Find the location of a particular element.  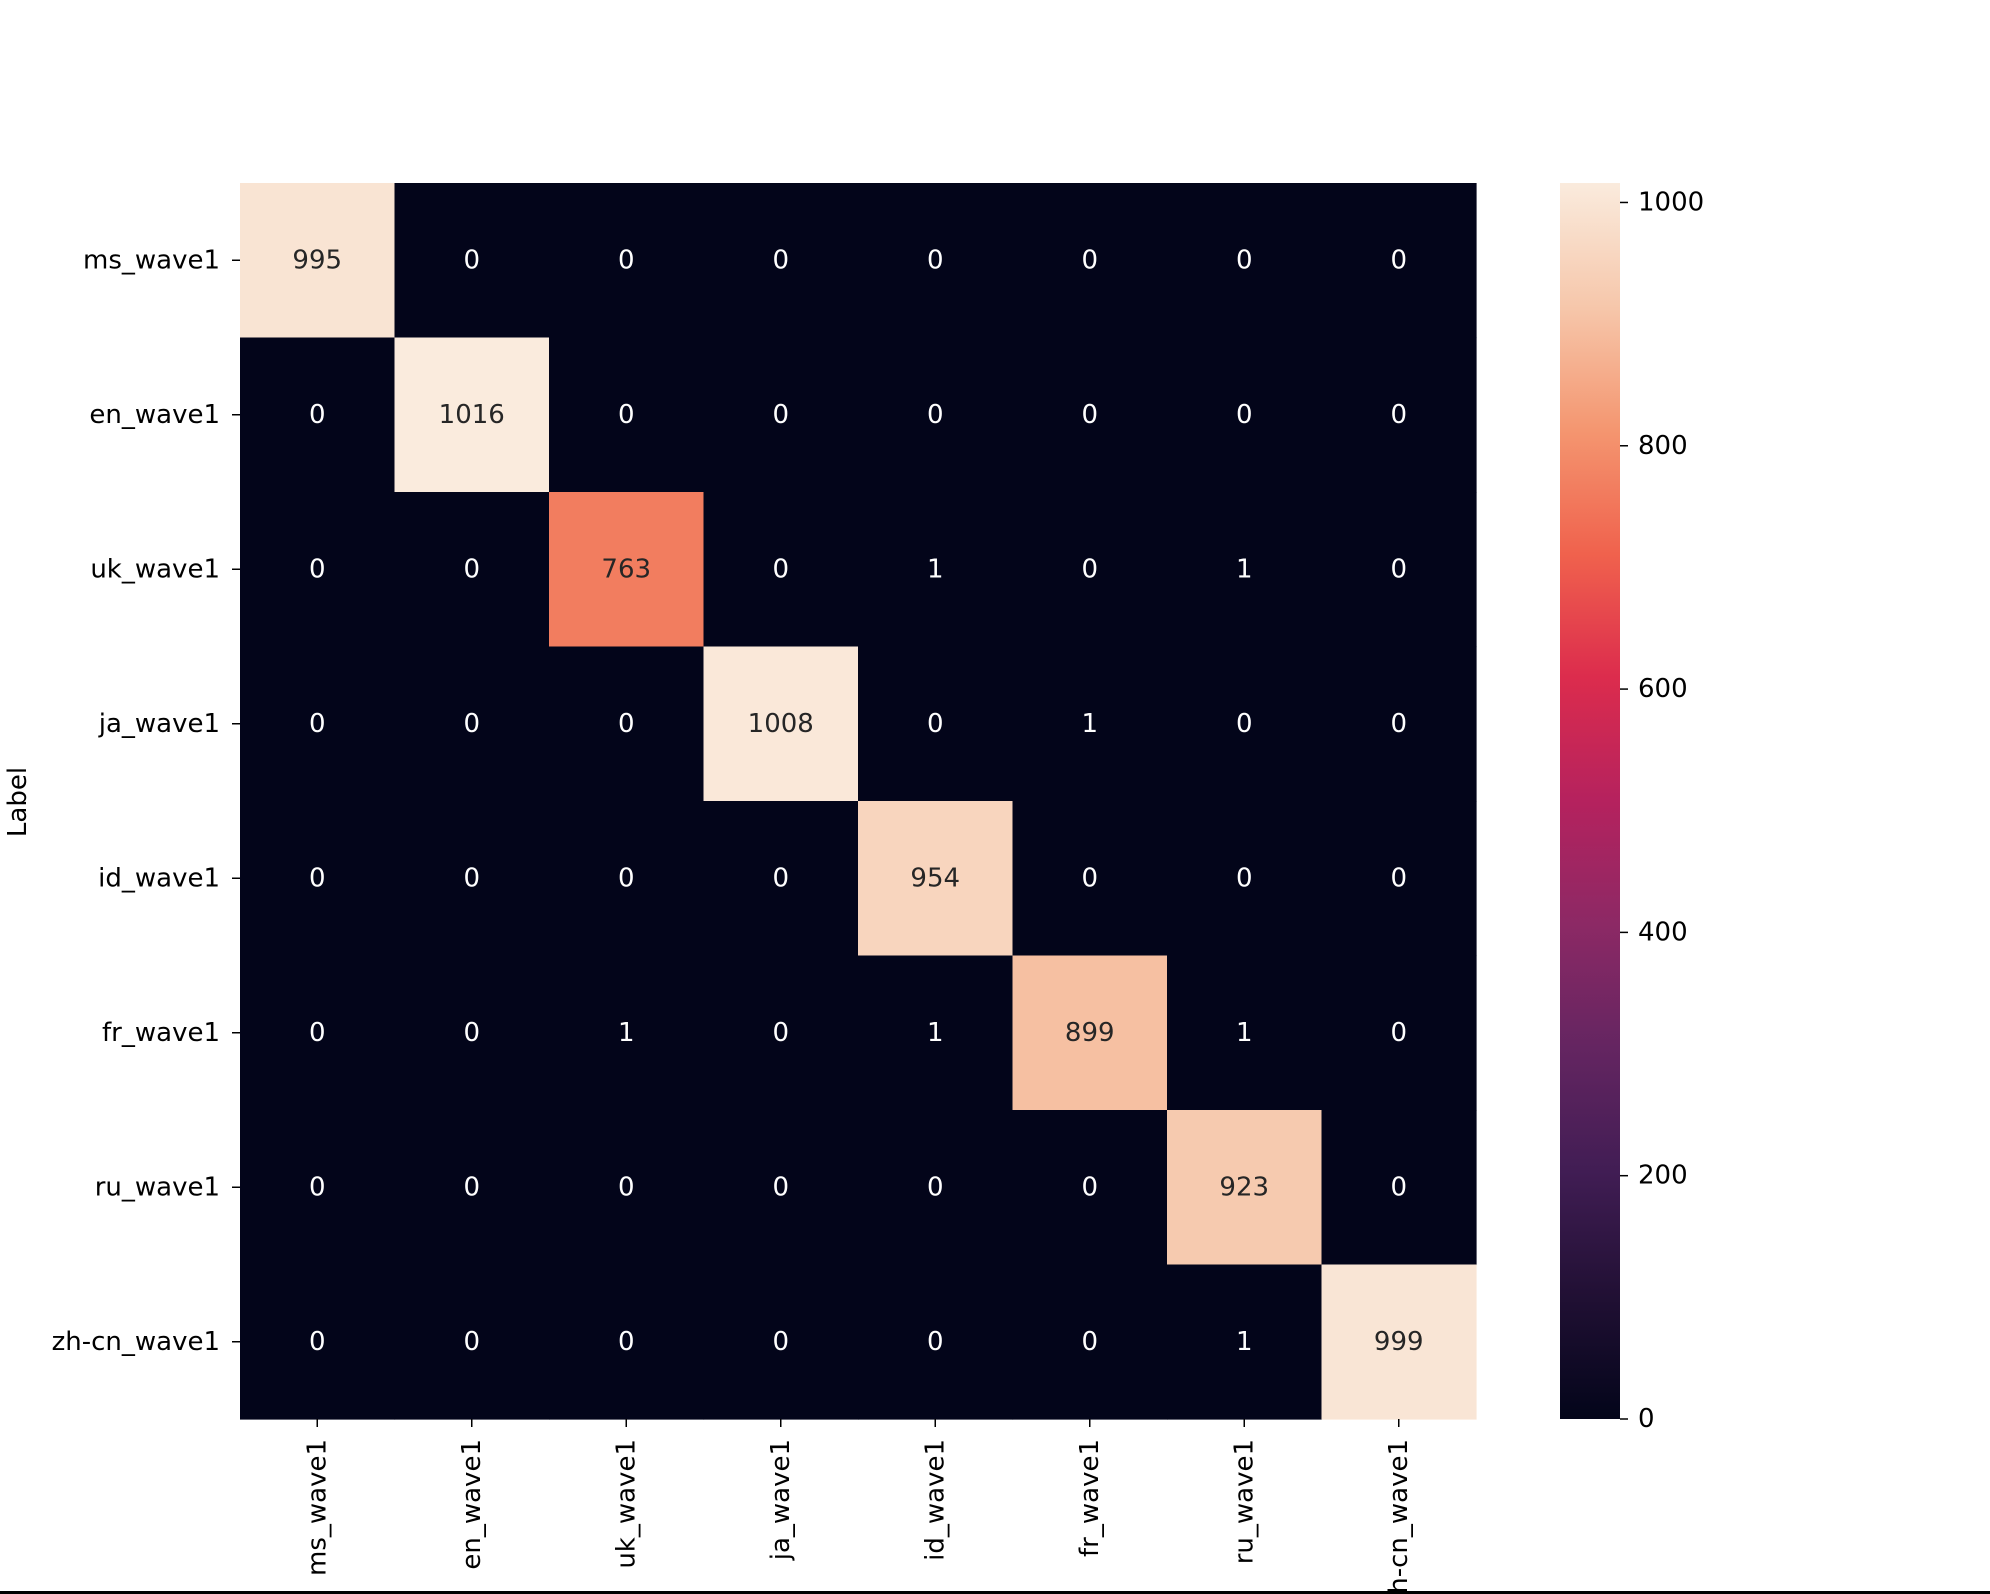

cell-value-label: 954 is located at coordinates (935, 878).